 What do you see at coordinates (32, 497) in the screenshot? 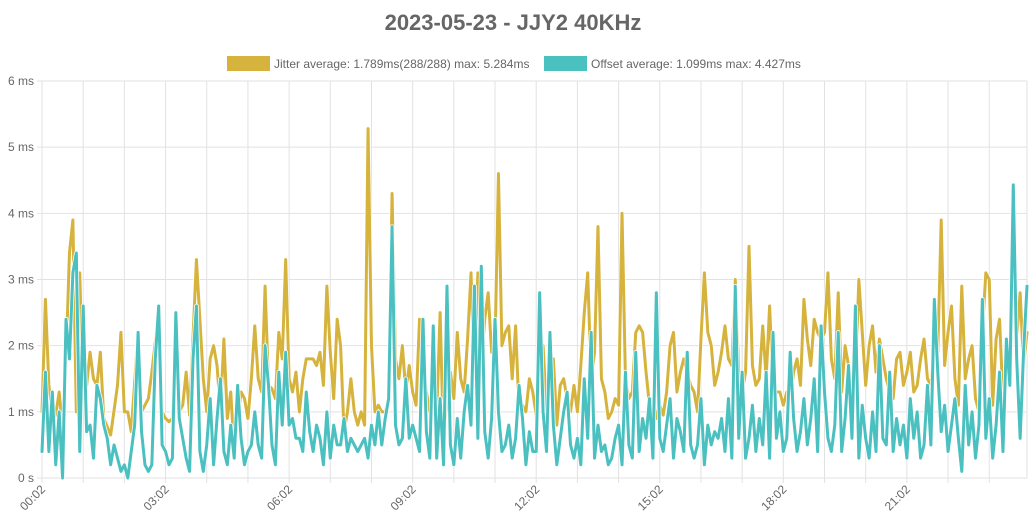
I see `x-tick-label: 00:02` at bounding box center [32, 497].